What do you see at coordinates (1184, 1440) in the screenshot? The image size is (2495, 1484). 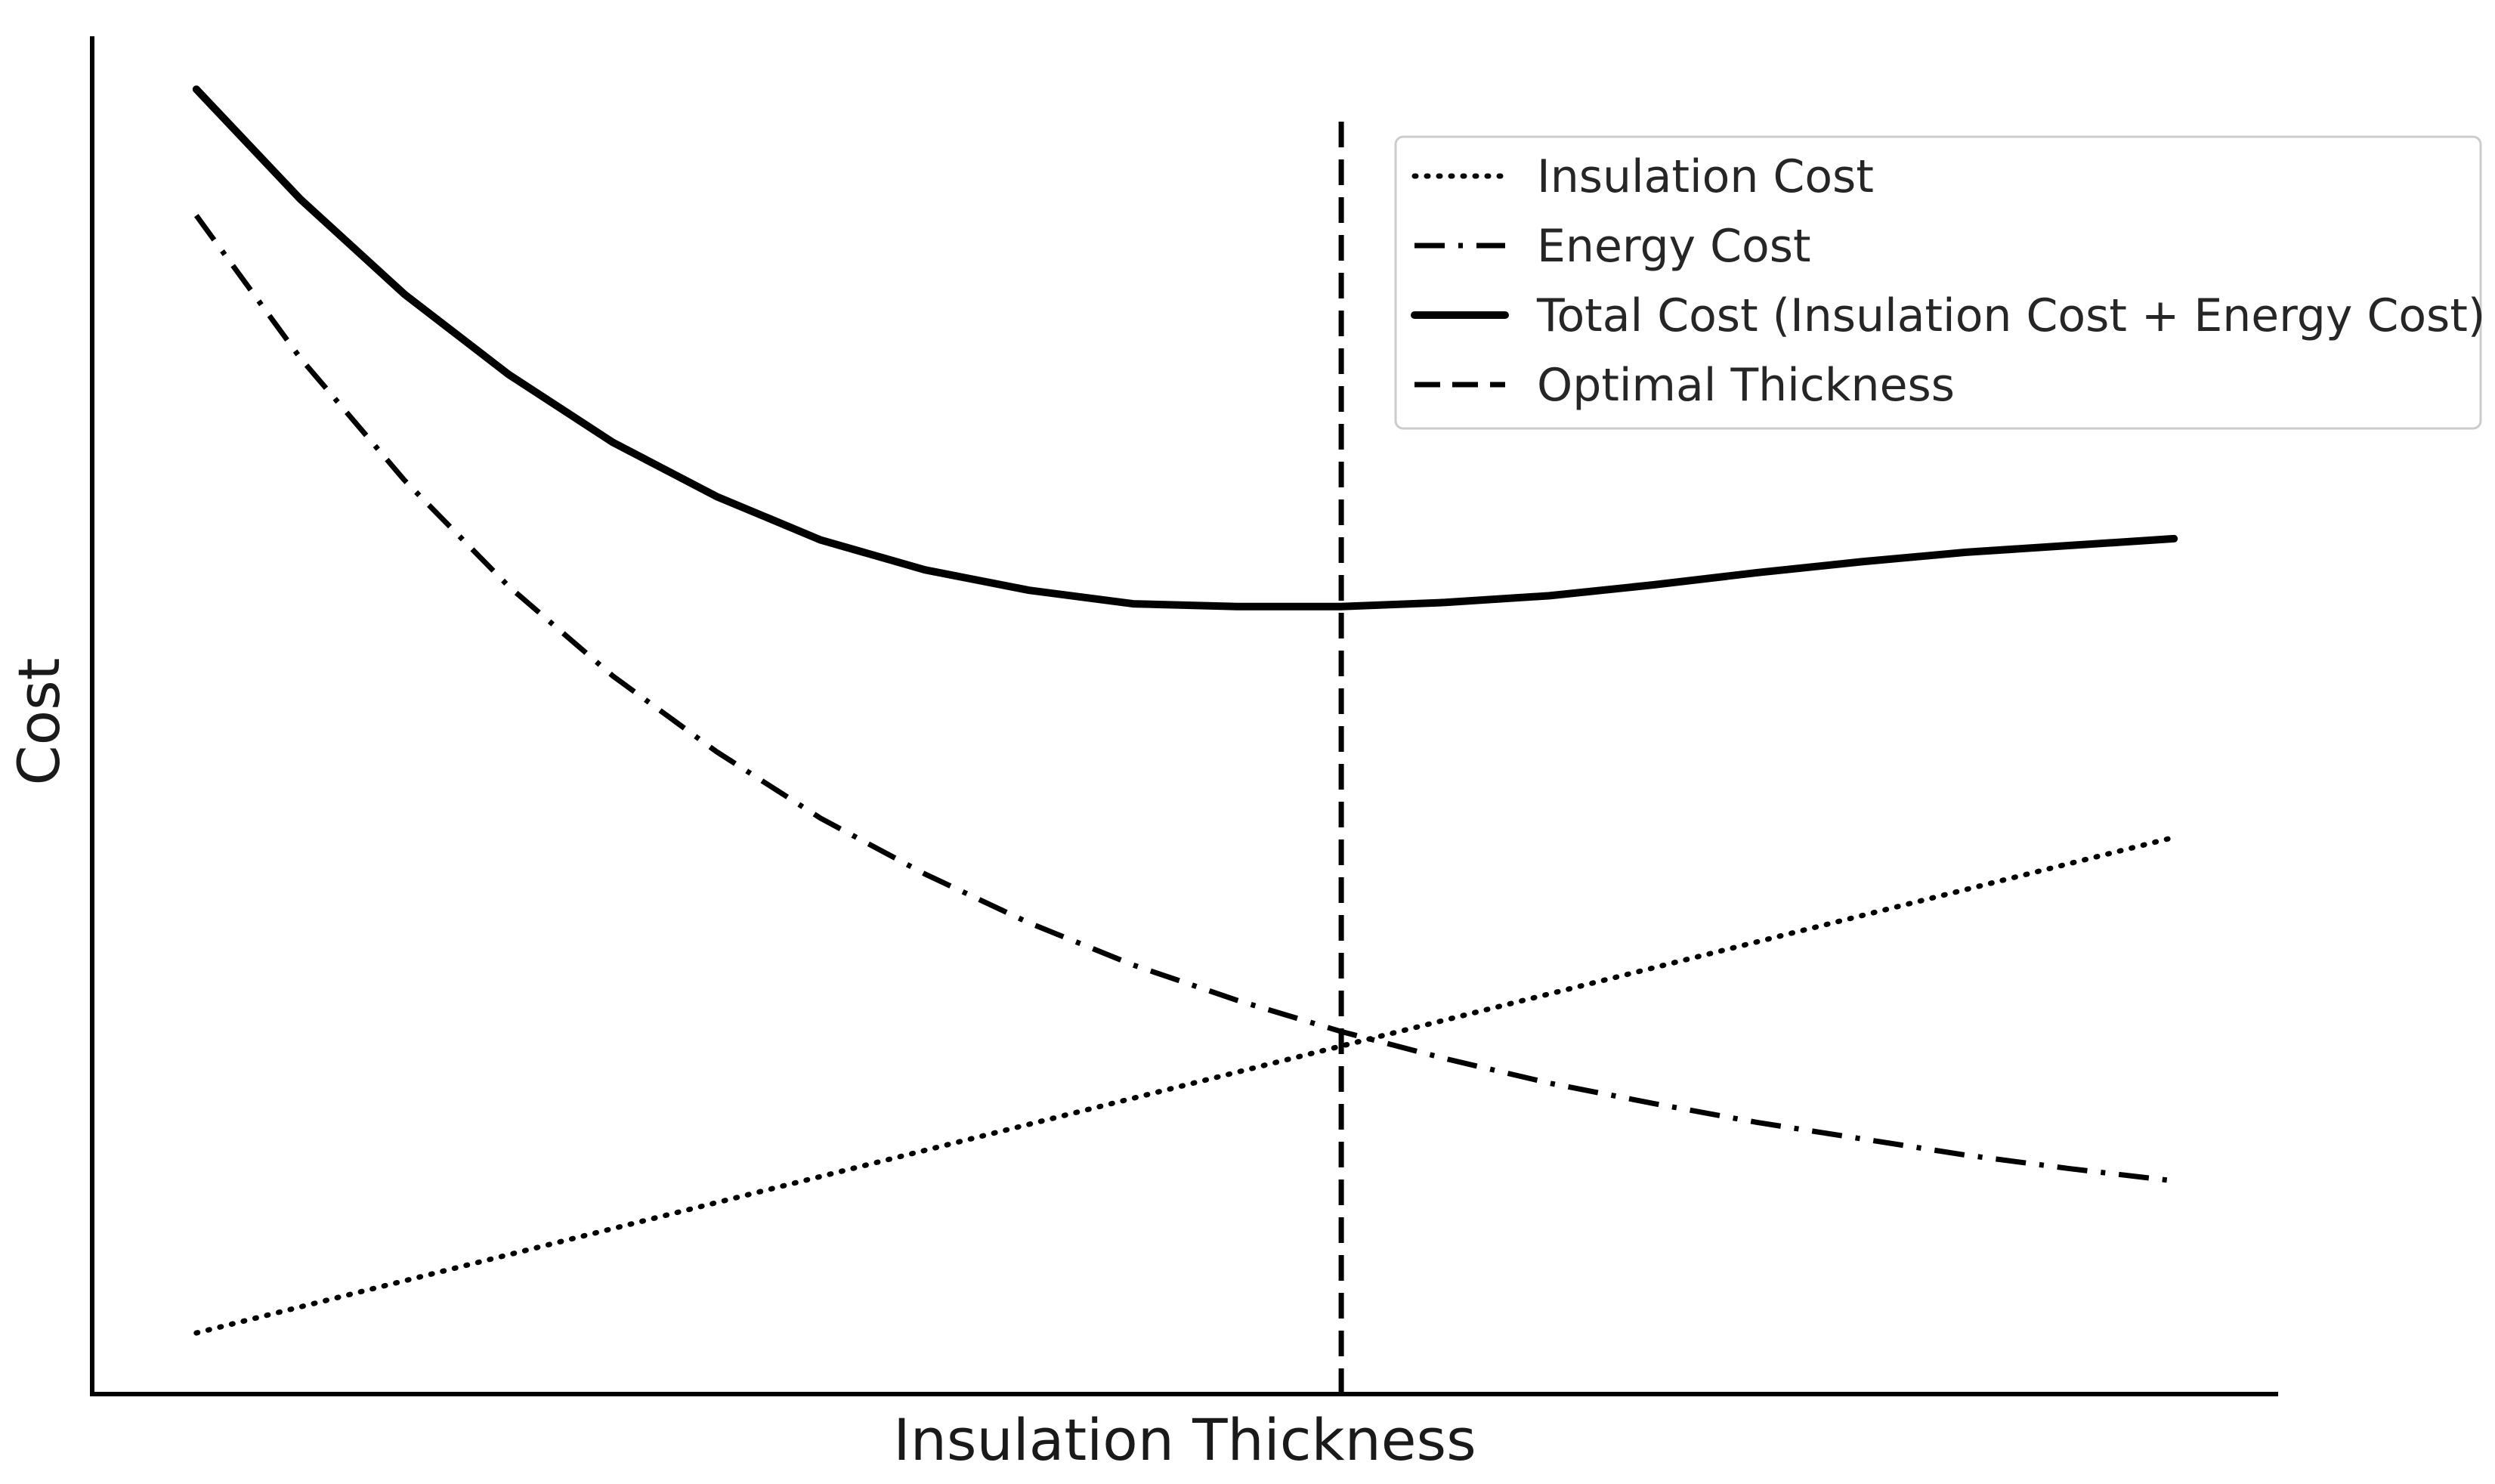 I see `x-axis-title: Insulation Thickness` at bounding box center [1184, 1440].